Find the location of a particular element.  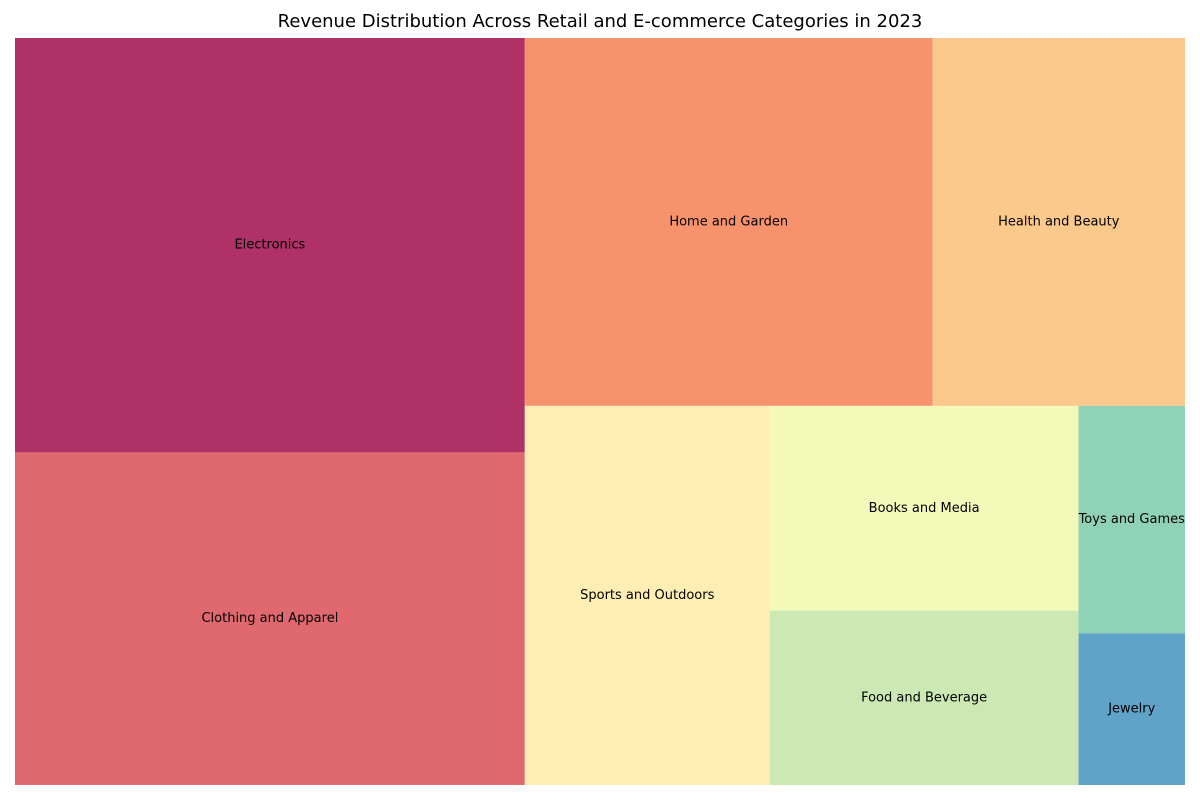

tile-label-electronics: Electronics is located at coordinates (269, 245).